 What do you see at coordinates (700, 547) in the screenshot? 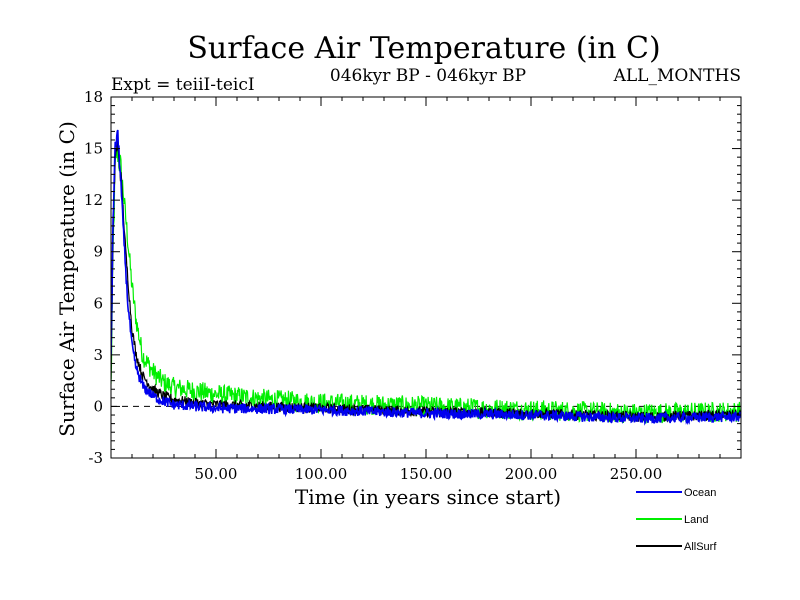
I see `legend-label-allsurf: AllSurf` at bounding box center [700, 547].